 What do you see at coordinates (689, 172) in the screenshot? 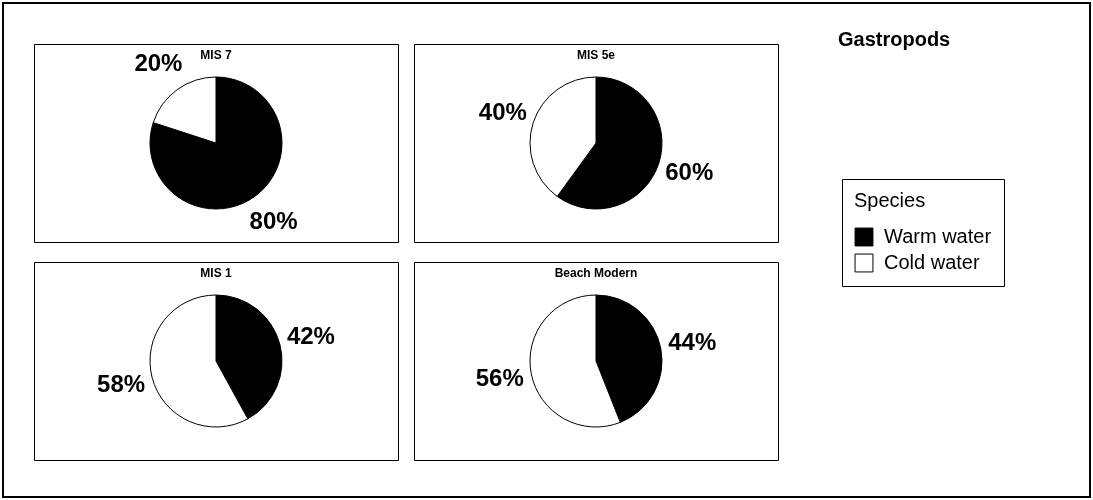
I see `data-label: 60%` at bounding box center [689, 172].